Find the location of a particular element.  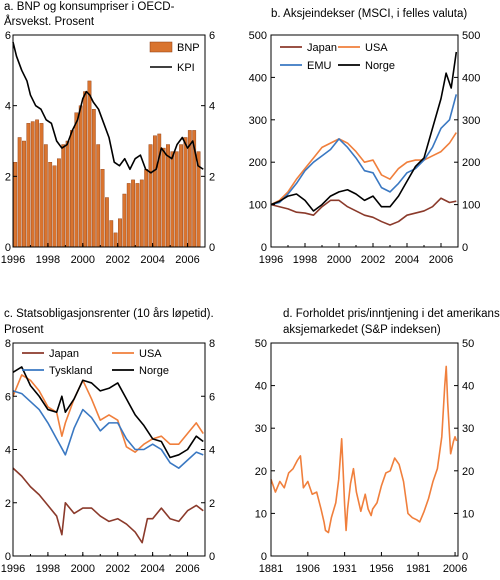

y-tick-label-left-c: 2 is located at coordinates (8, 504).